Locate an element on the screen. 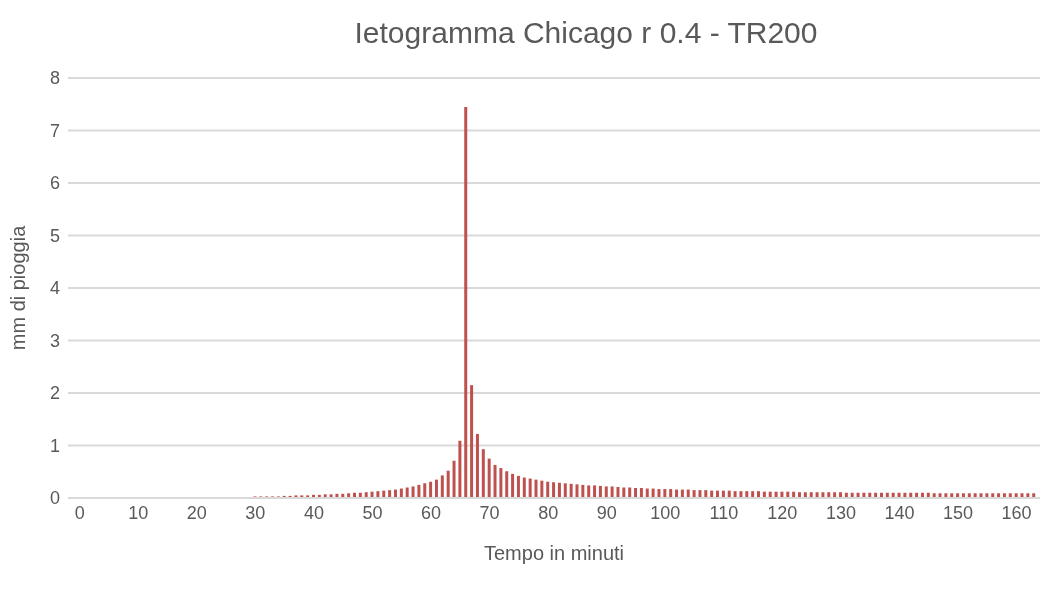 This screenshot has height=590, width=1052. x-tick-label: 160 is located at coordinates (1016, 512).